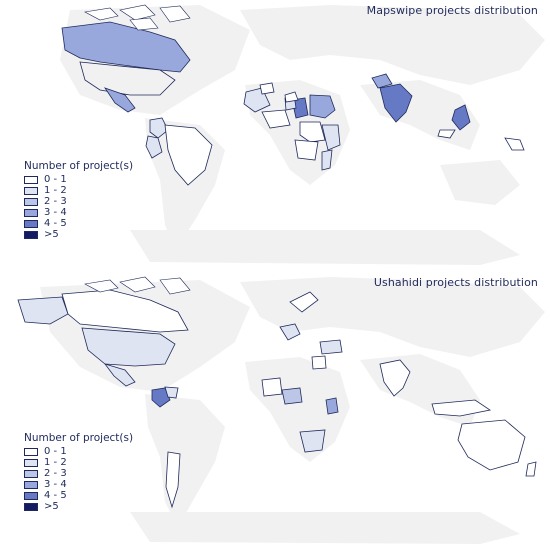  I want to click on region-argentina, so click(173, 480).